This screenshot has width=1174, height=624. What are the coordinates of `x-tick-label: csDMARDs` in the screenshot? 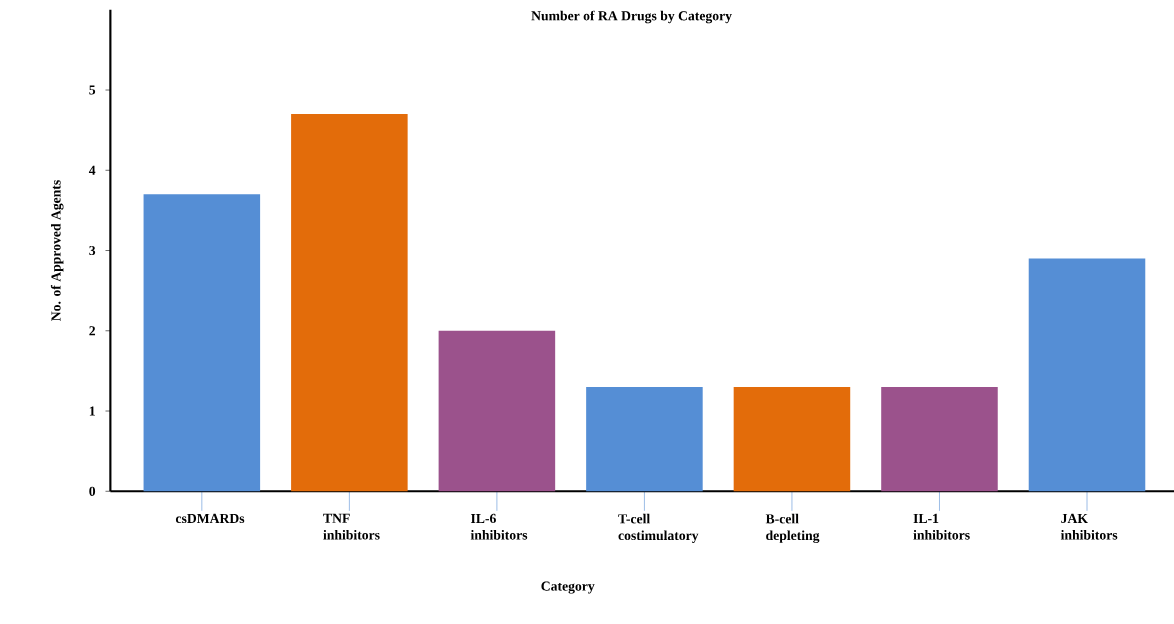 It's located at (210, 518).